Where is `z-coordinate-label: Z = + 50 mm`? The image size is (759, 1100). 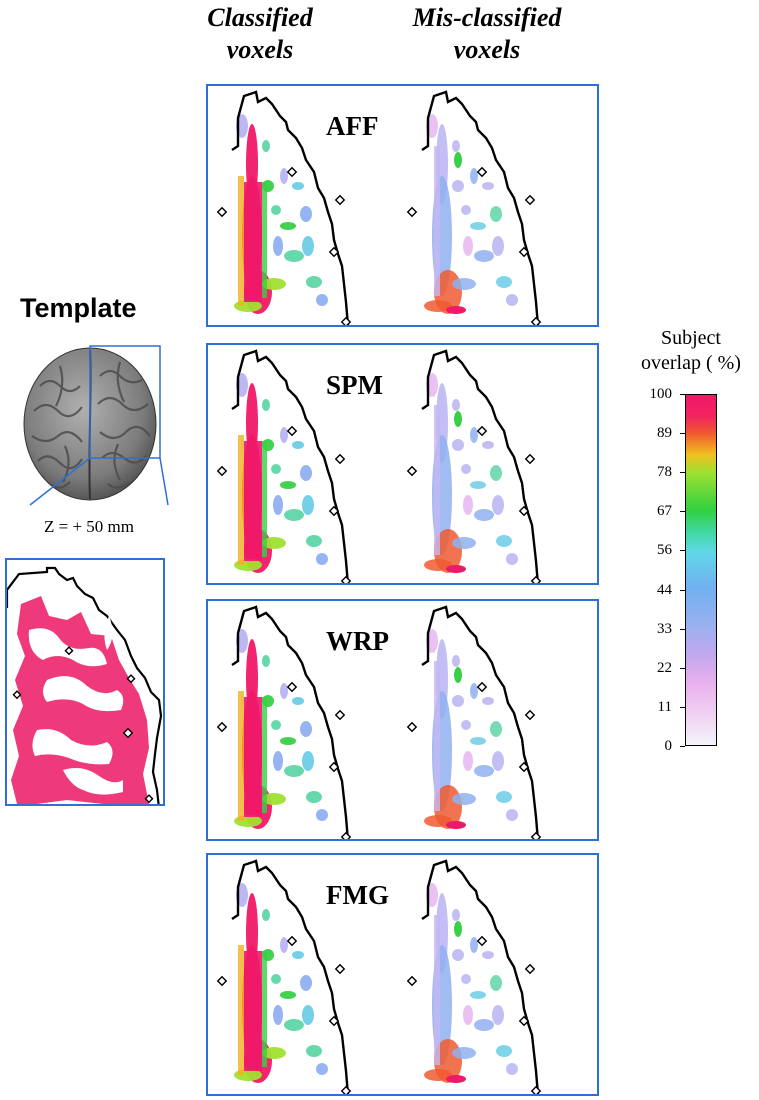 z-coordinate-label: Z = + 50 mm is located at coordinates (89, 526).